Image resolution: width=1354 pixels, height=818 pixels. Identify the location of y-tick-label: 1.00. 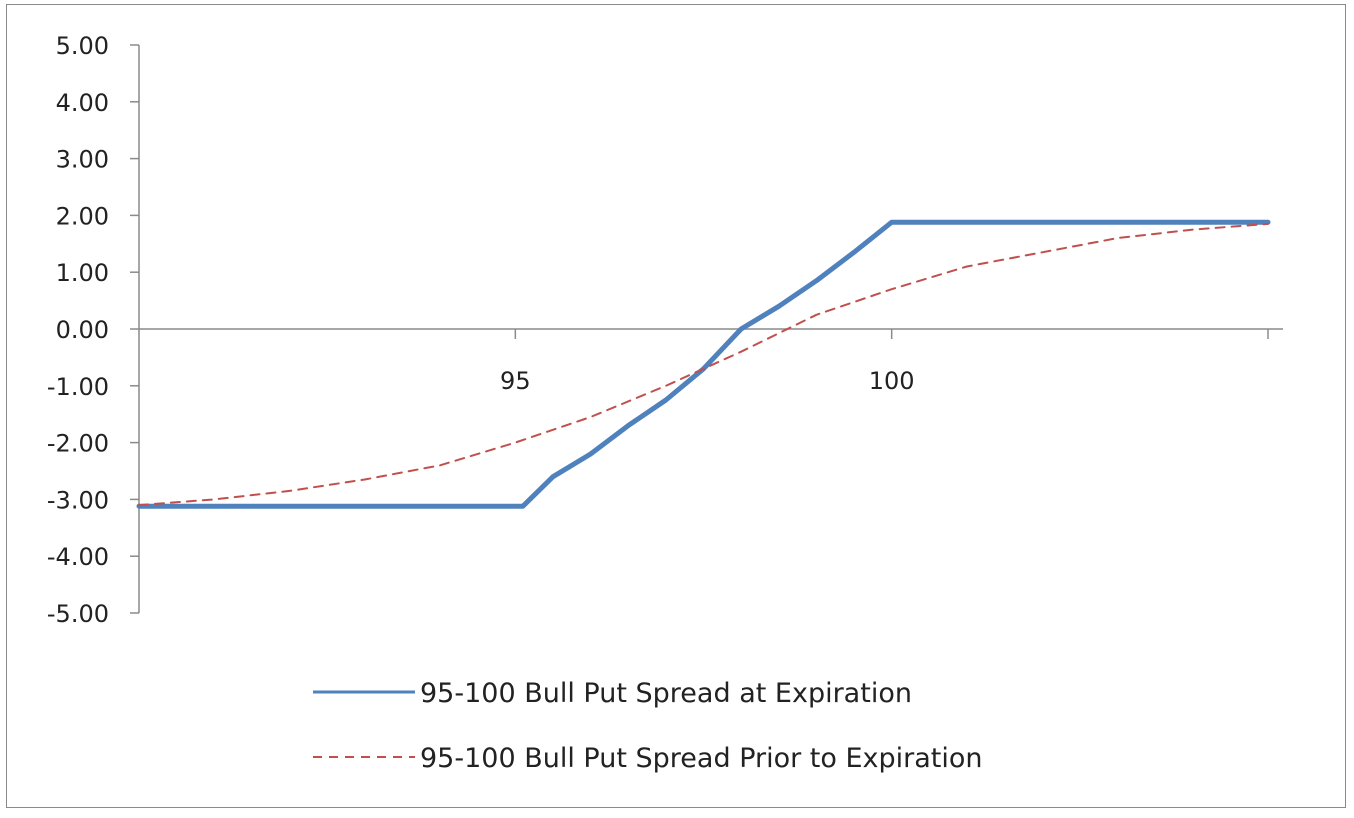
(82, 273).